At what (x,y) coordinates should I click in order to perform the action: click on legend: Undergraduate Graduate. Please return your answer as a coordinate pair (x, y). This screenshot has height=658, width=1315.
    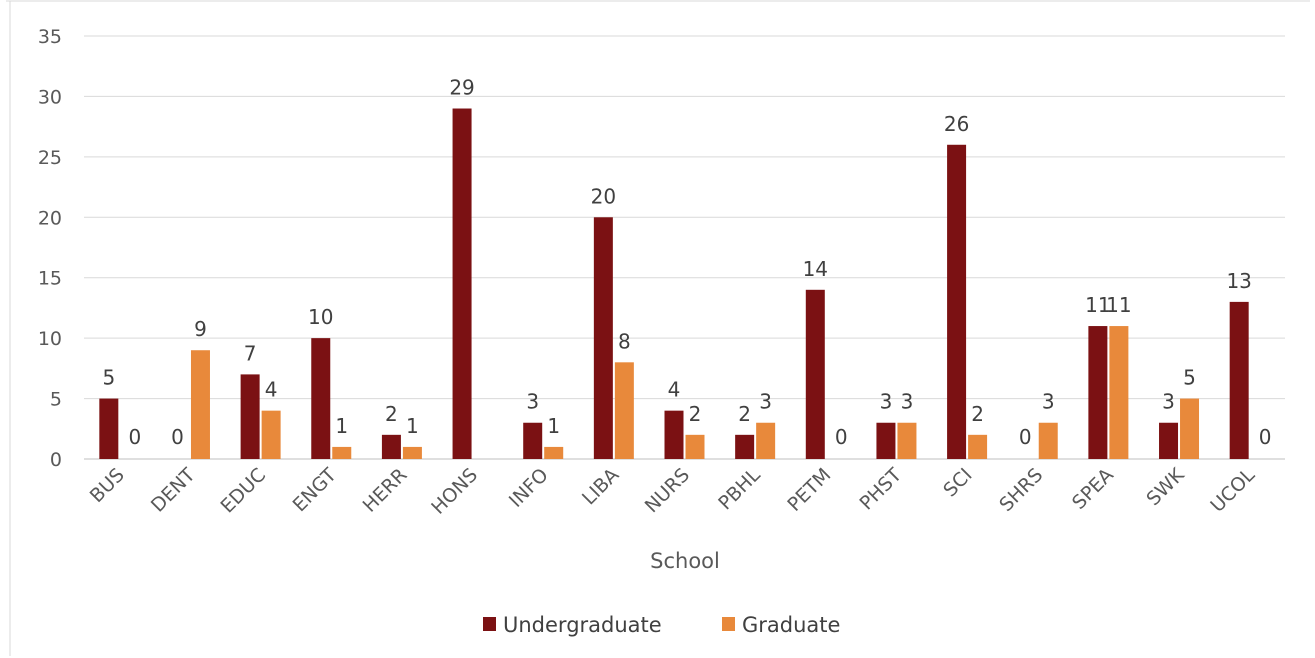
    Looking at the image, I should click on (661, 625).